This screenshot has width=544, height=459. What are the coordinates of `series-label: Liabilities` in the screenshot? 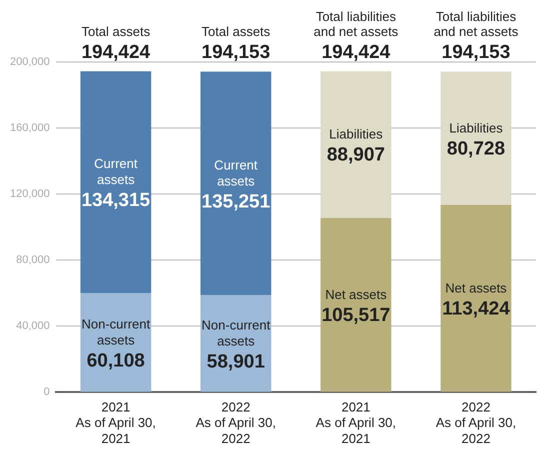 It's located at (356, 134).